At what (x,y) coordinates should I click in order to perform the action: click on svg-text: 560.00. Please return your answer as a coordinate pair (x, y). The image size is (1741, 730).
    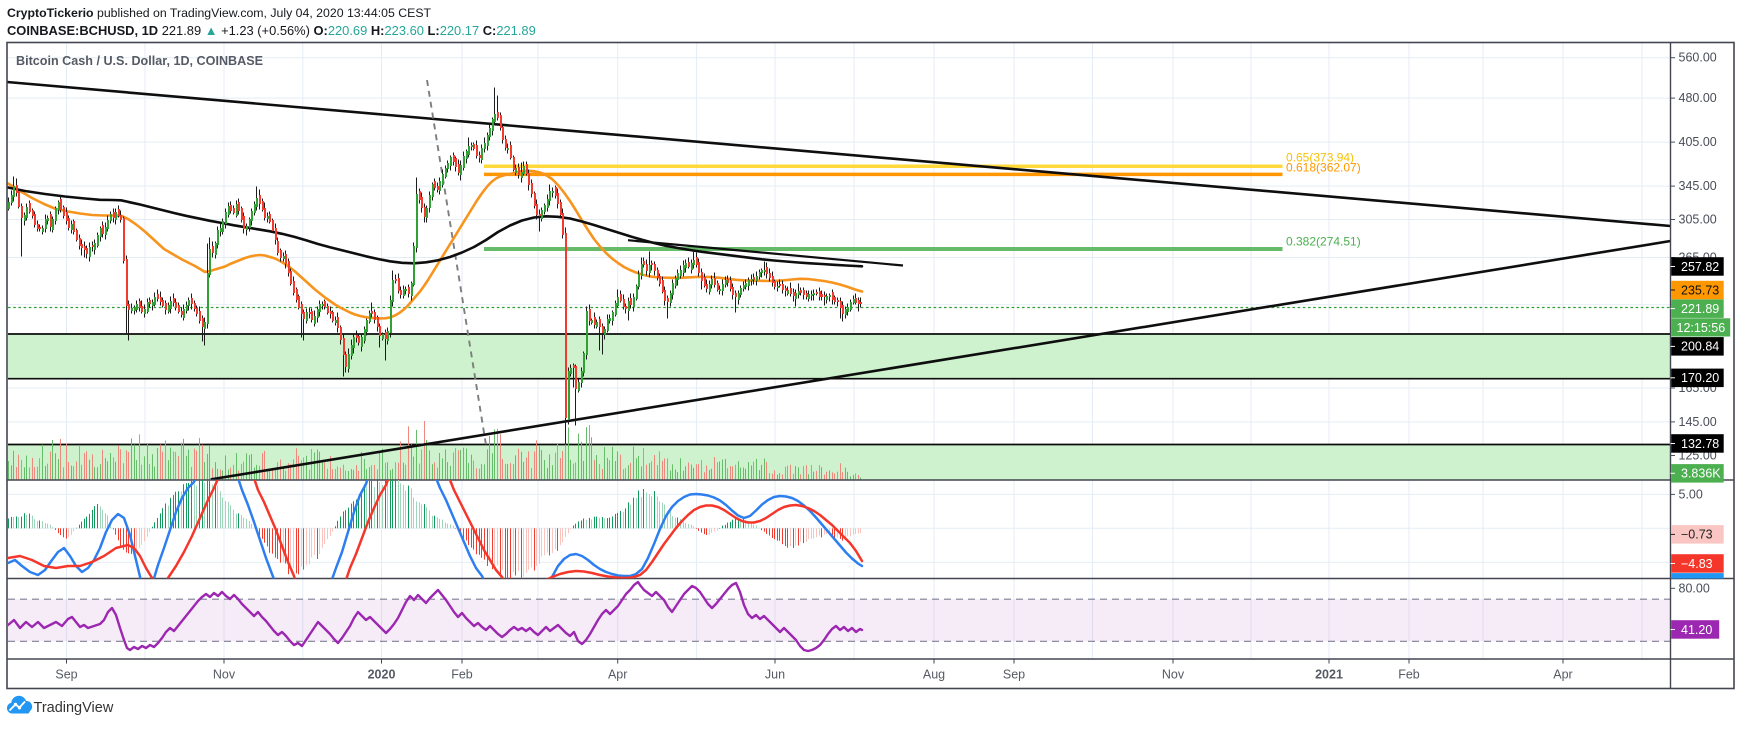
    Looking at the image, I should click on (1698, 58).